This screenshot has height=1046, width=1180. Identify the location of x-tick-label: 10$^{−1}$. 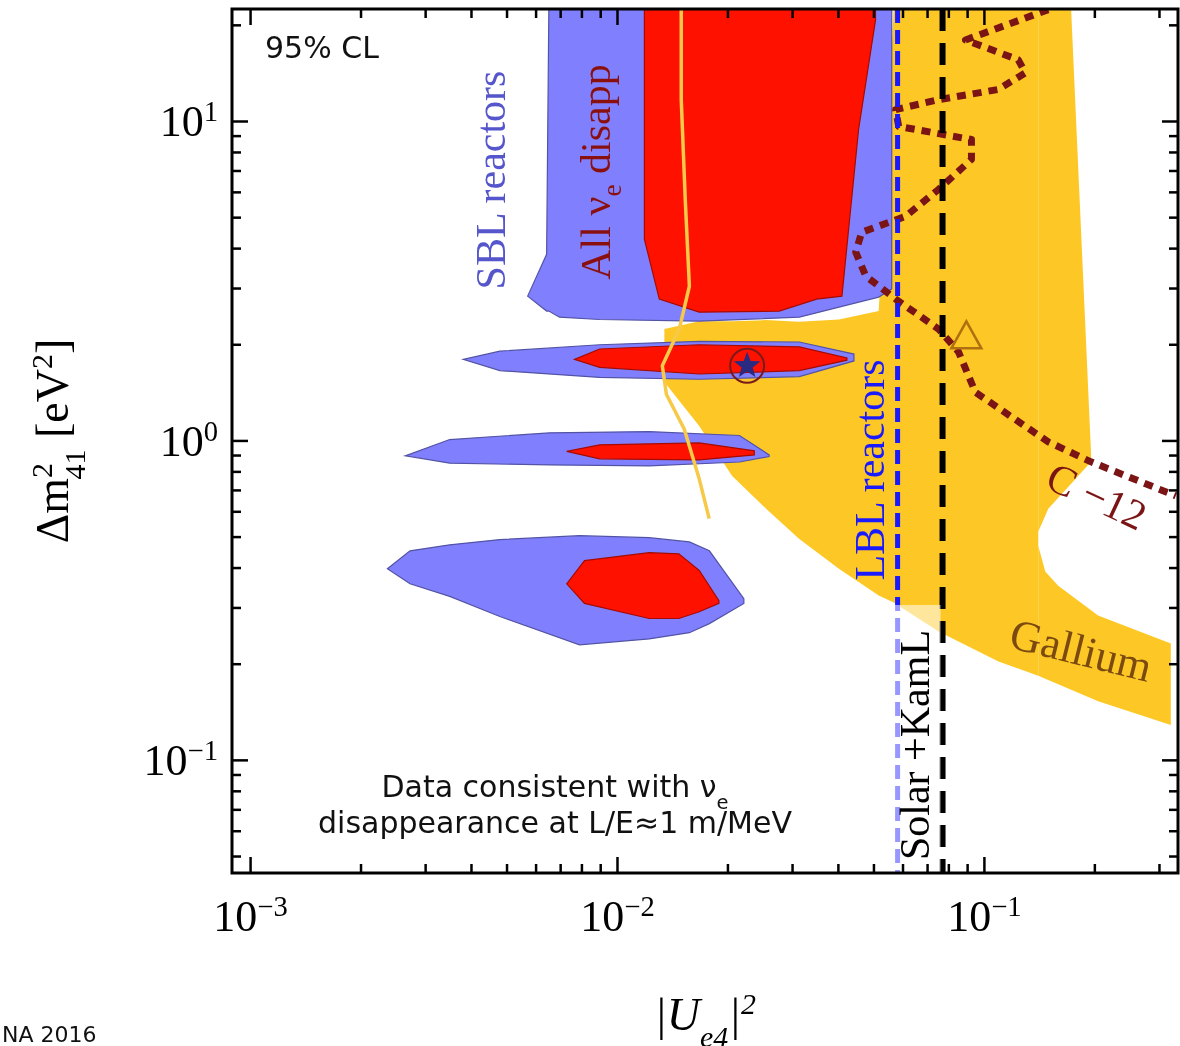
(984, 915).